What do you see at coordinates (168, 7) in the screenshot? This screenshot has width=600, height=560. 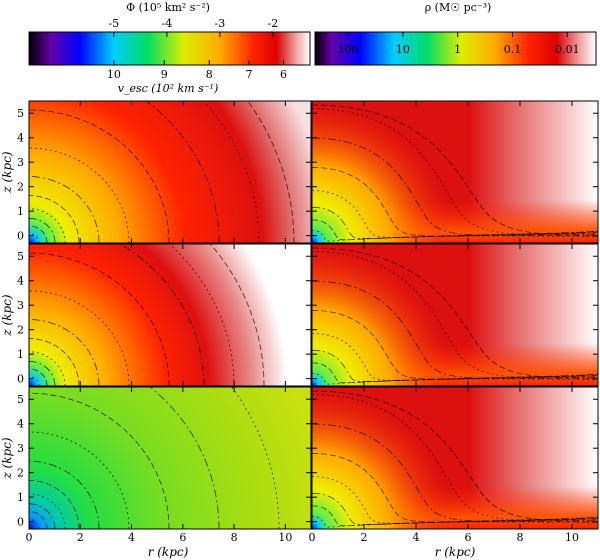 I see `potential-colorbar-label: Φ (10⁵ km² s⁻²)` at bounding box center [168, 7].